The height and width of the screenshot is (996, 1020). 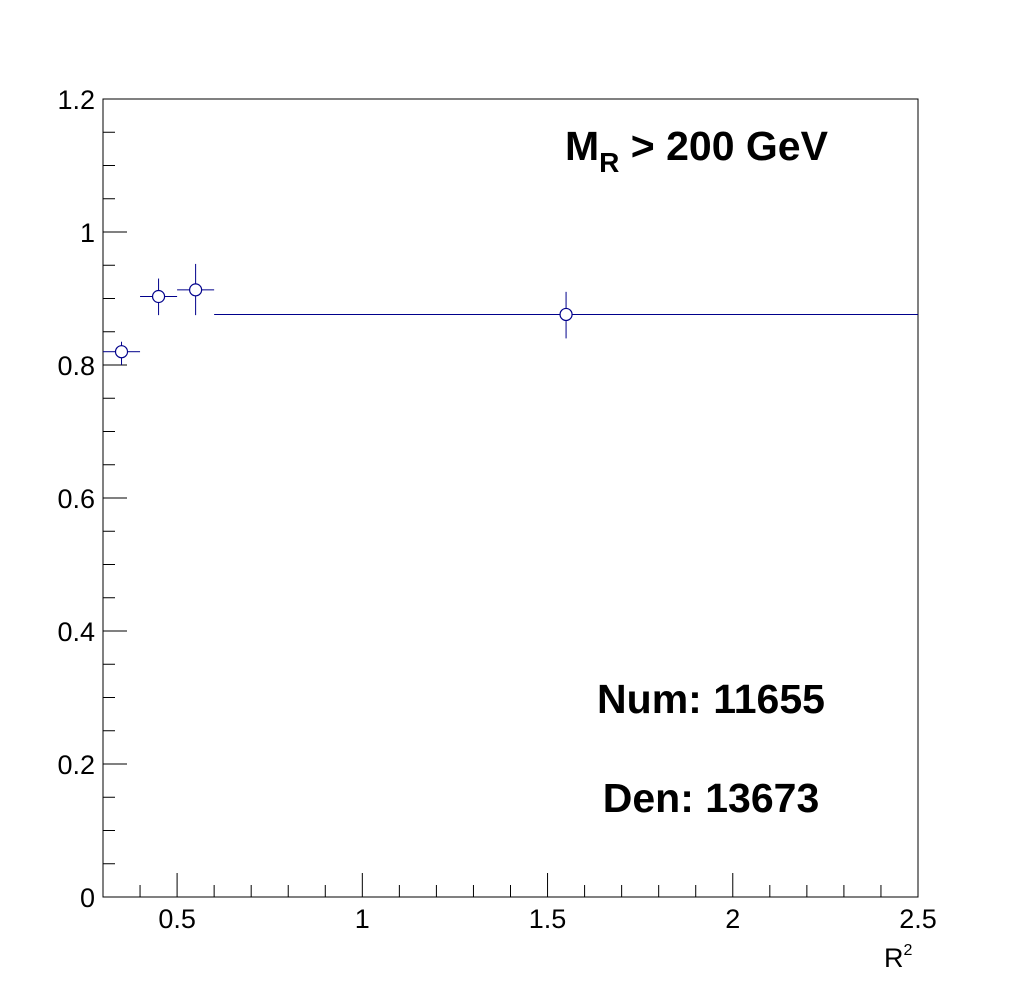 I want to click on denominator-count: Den: 13673, so click(x=711, y=798).